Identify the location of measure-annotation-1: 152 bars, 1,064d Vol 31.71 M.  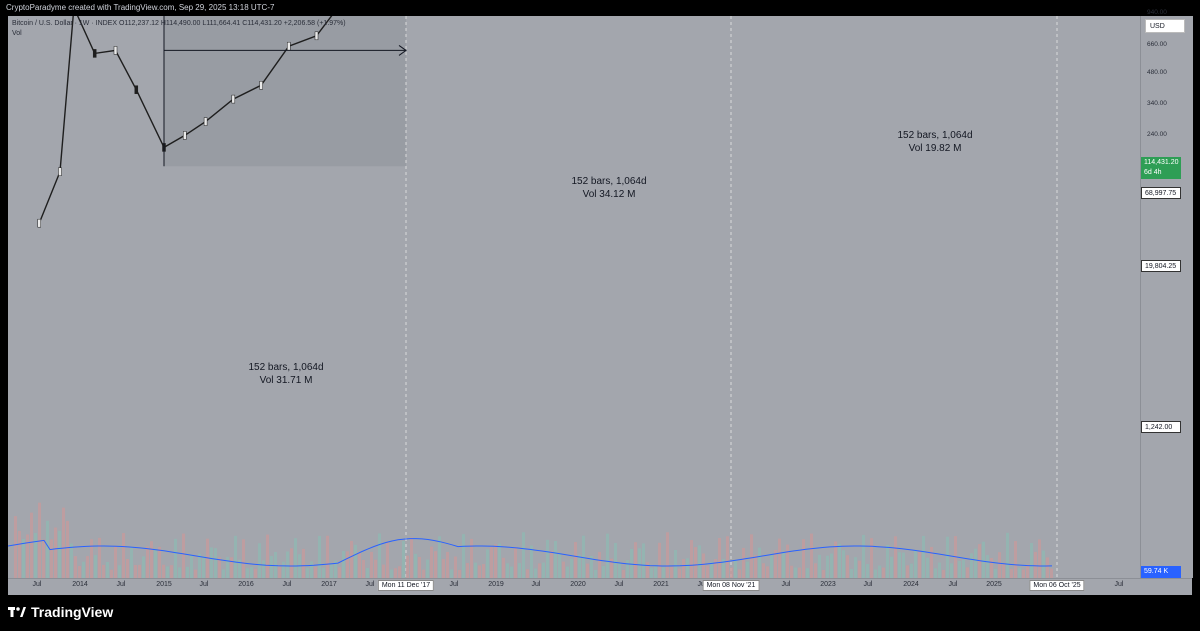
(285, 374).